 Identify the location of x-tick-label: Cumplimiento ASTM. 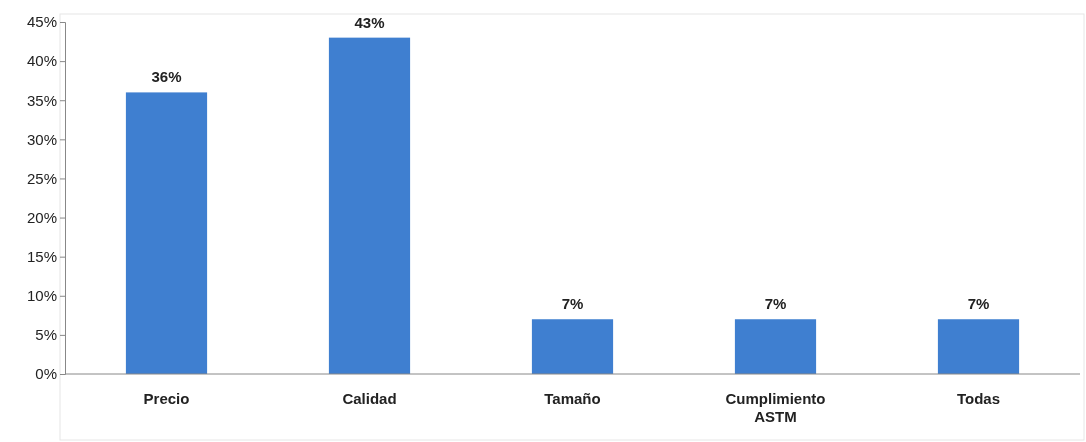
(775, 407).